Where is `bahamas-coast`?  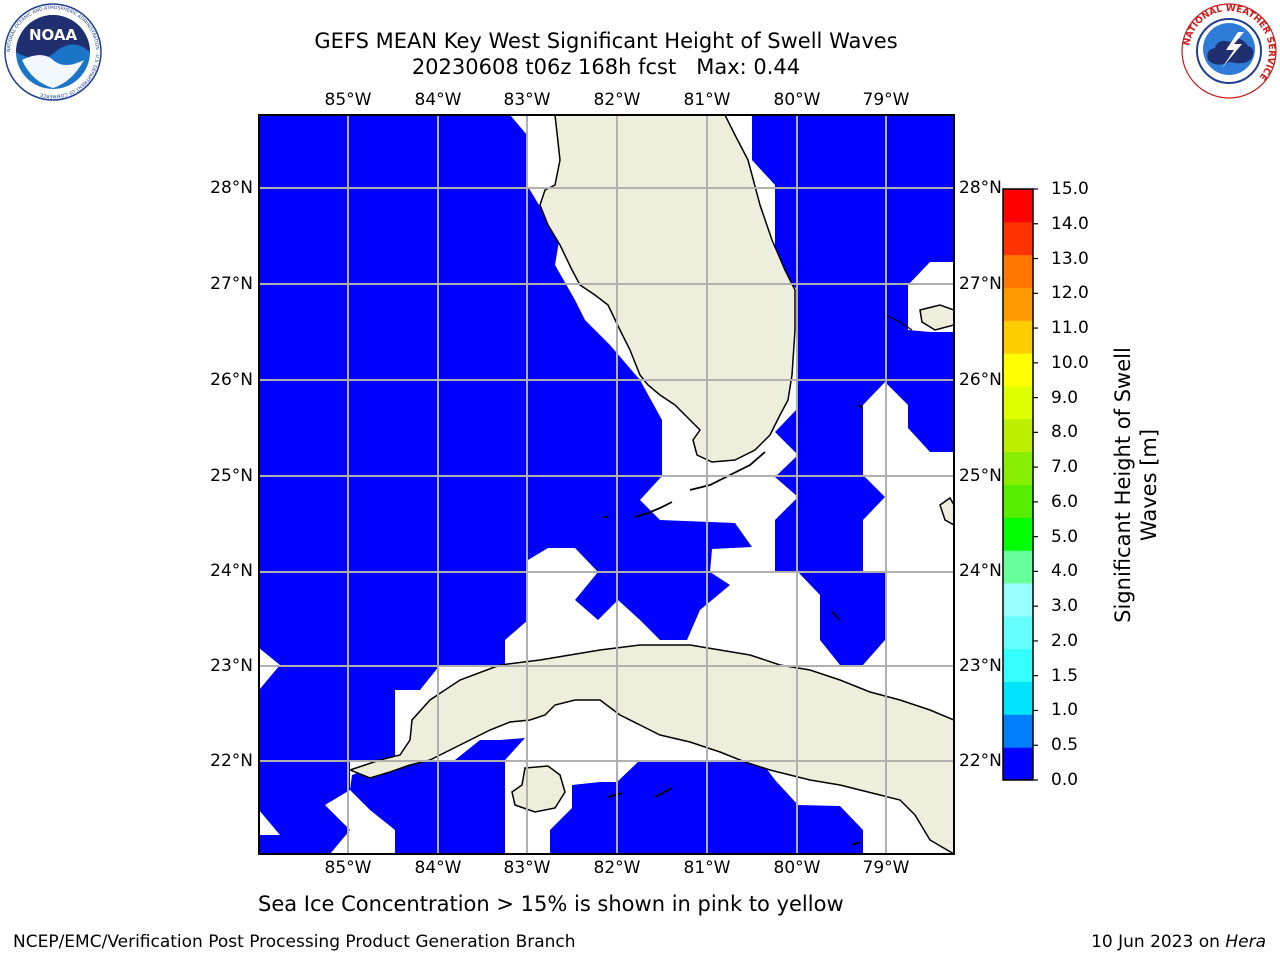 bahamas-coast is located at coordinates (899, 322).